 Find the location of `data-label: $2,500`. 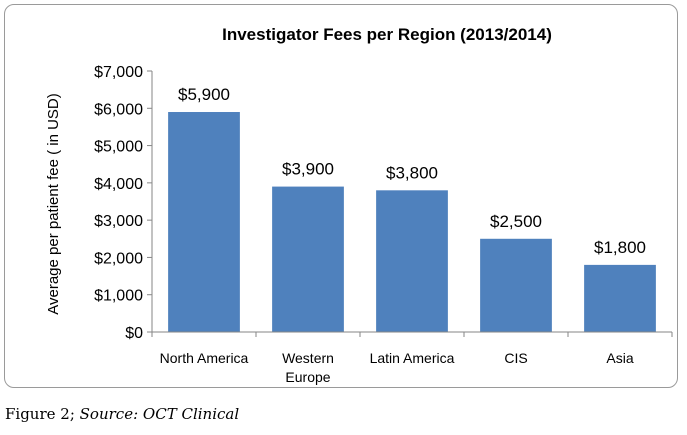

data-label: $2,500 is located at coordinates (516, 221).